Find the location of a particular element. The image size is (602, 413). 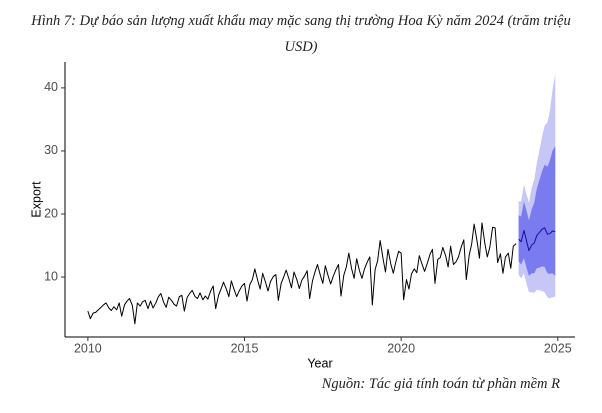

source-note: Nguồn: Tác giả tính toán từ phần mềm R is located at coordinates (440, 384).